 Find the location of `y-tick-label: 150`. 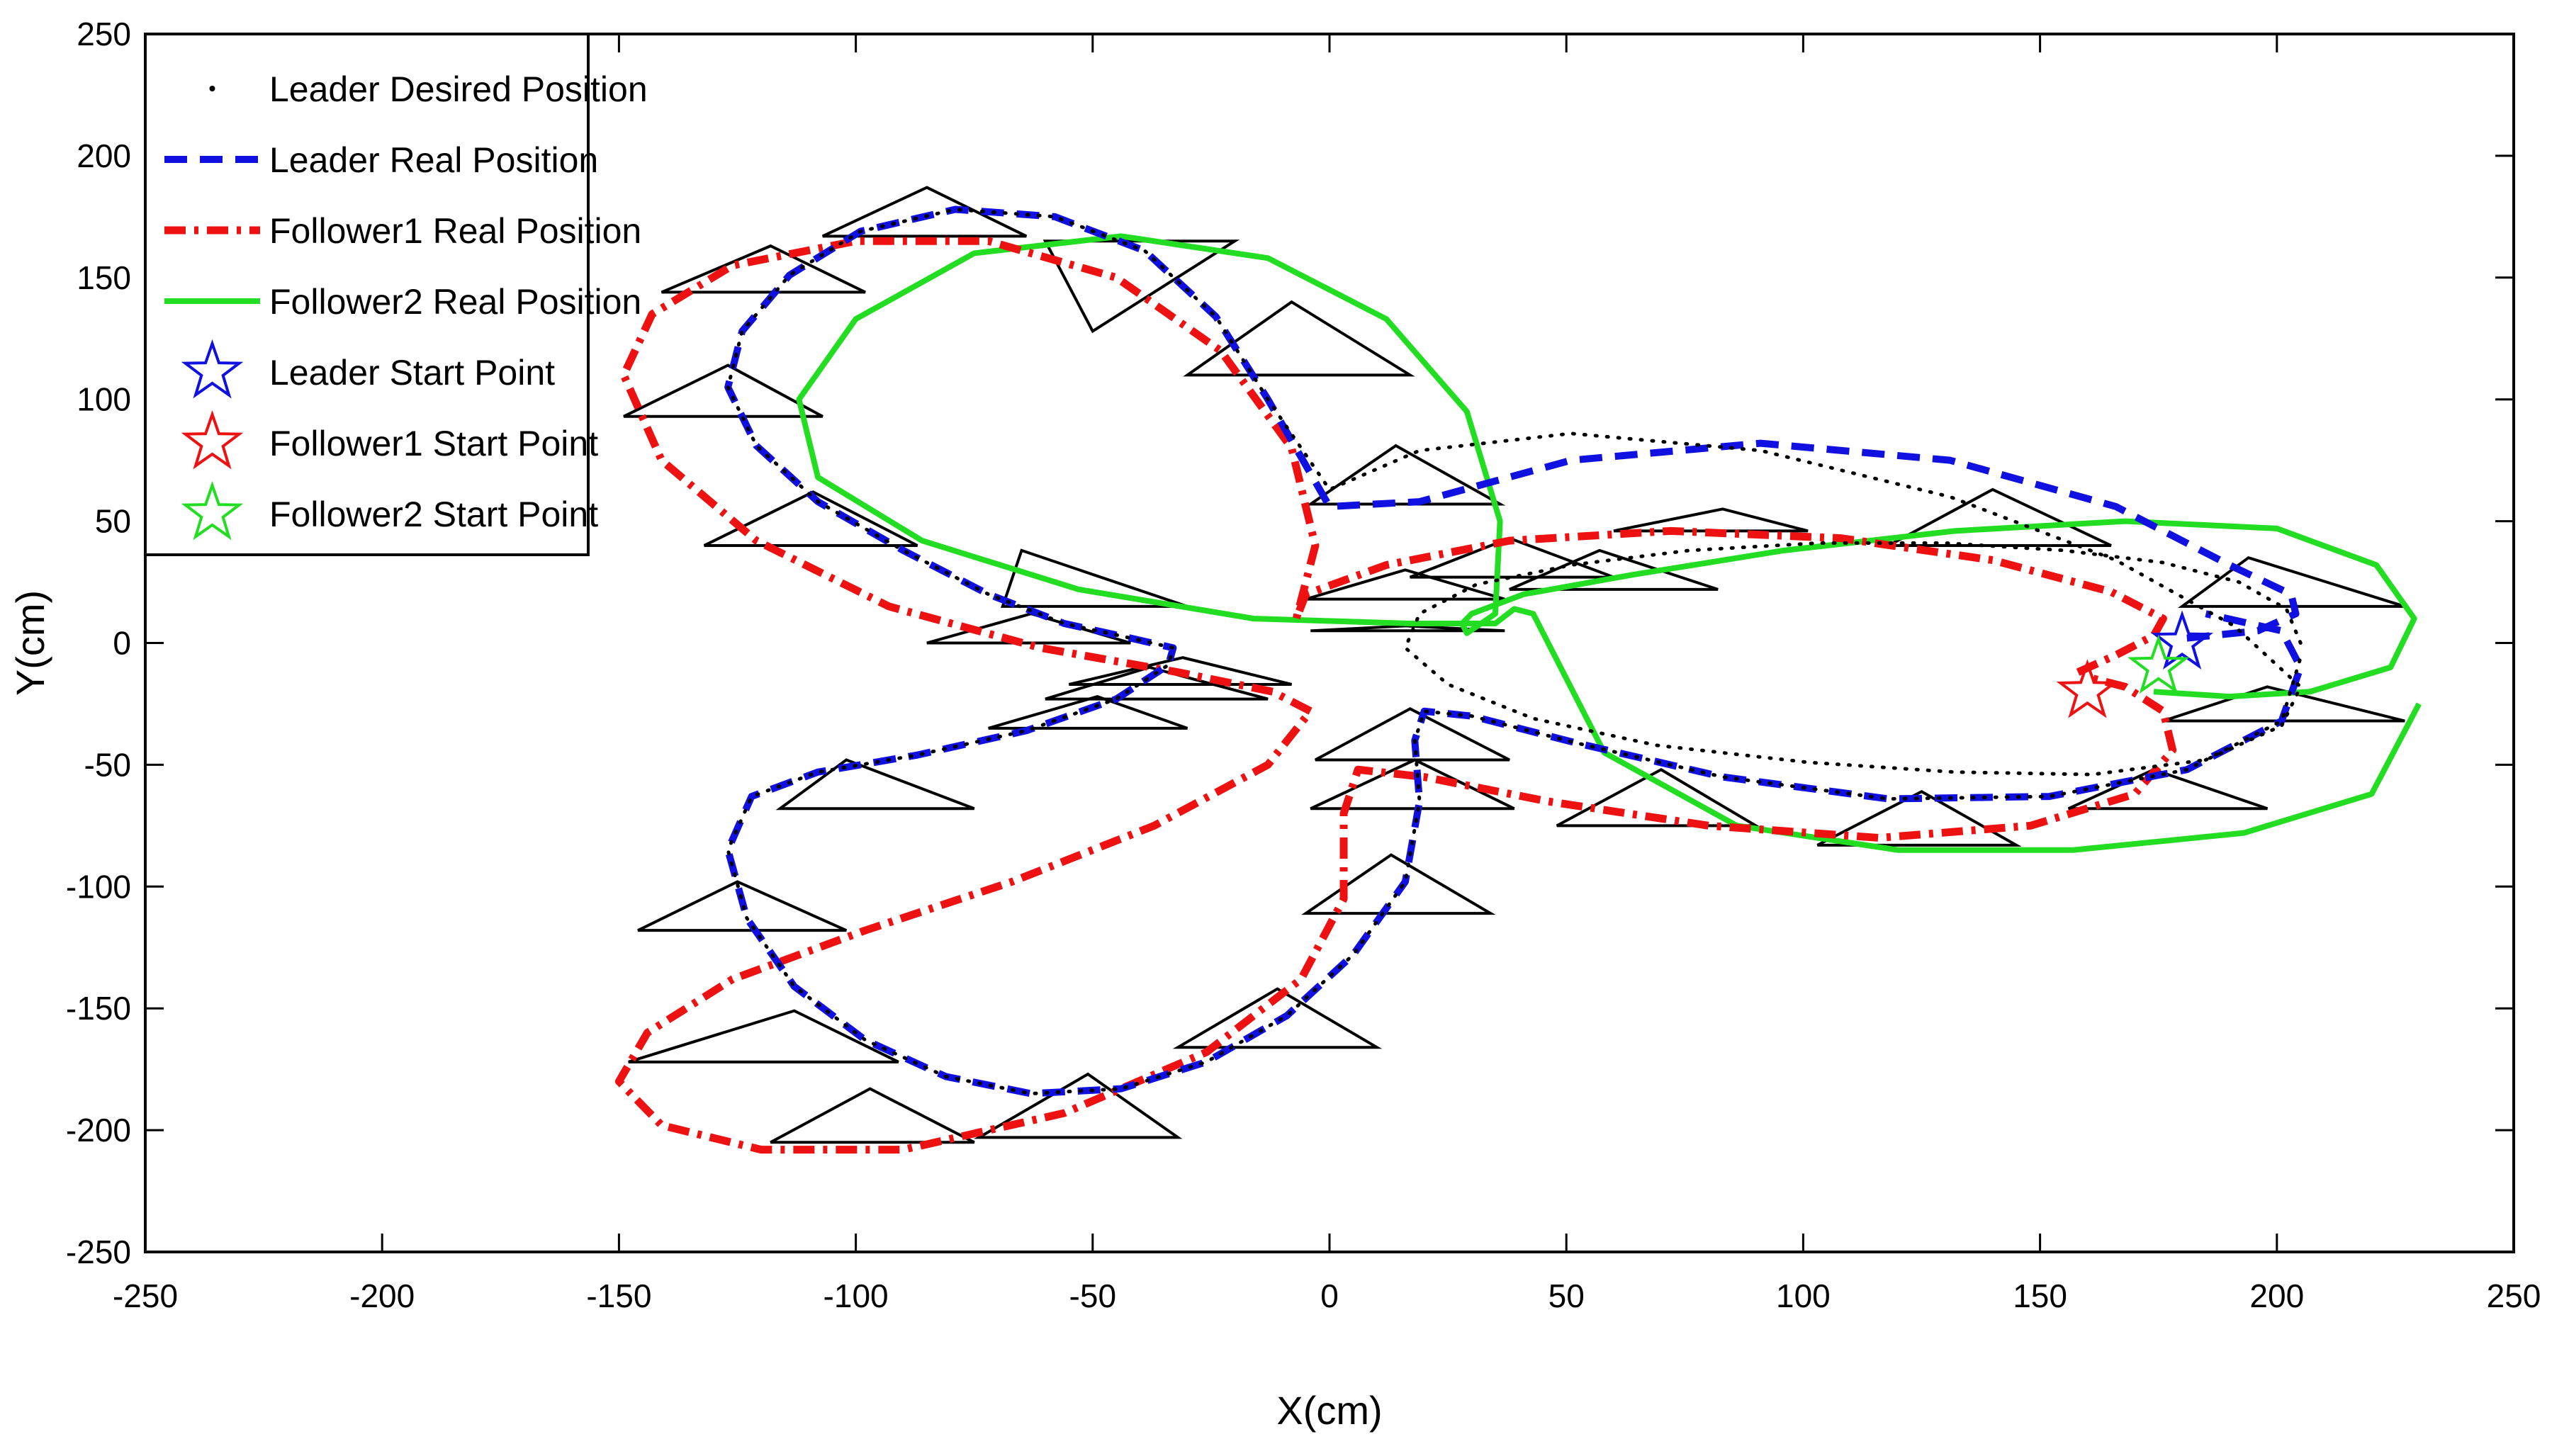

y-tick-label: 150 is located at coordinates (104, 277).